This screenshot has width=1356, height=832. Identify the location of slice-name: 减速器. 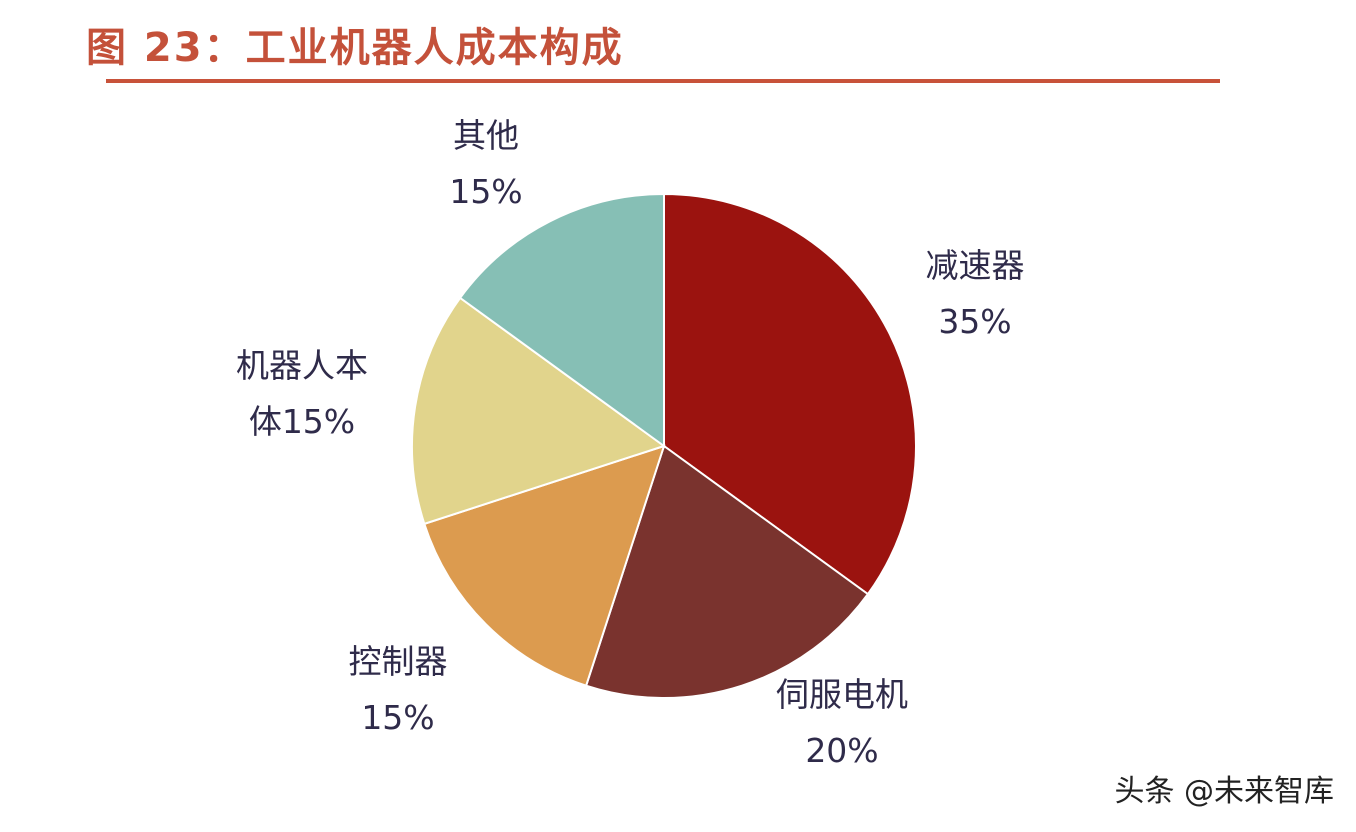
(975, 265).